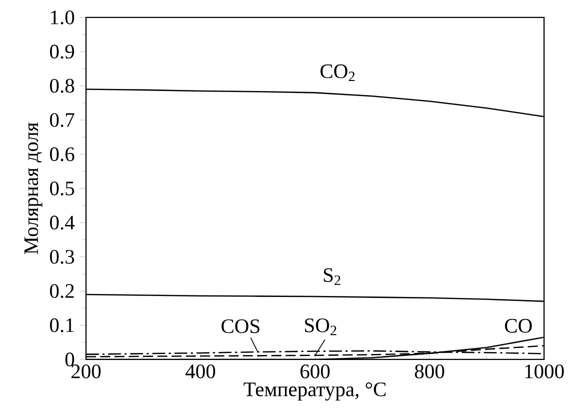 The height and width of the screenshot is (419, 568). Describe the element at coordinates (315, 371) in the screenshot. I see `x-tick-label: 600` at that location.